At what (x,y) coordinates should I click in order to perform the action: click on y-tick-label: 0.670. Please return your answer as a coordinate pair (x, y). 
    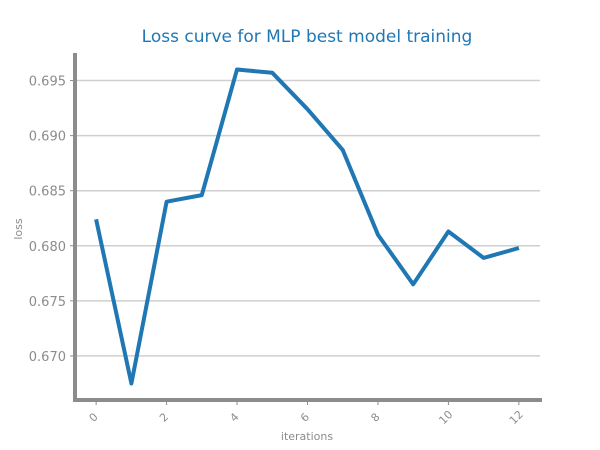
    Looking at the image, I should click on (47, 357).